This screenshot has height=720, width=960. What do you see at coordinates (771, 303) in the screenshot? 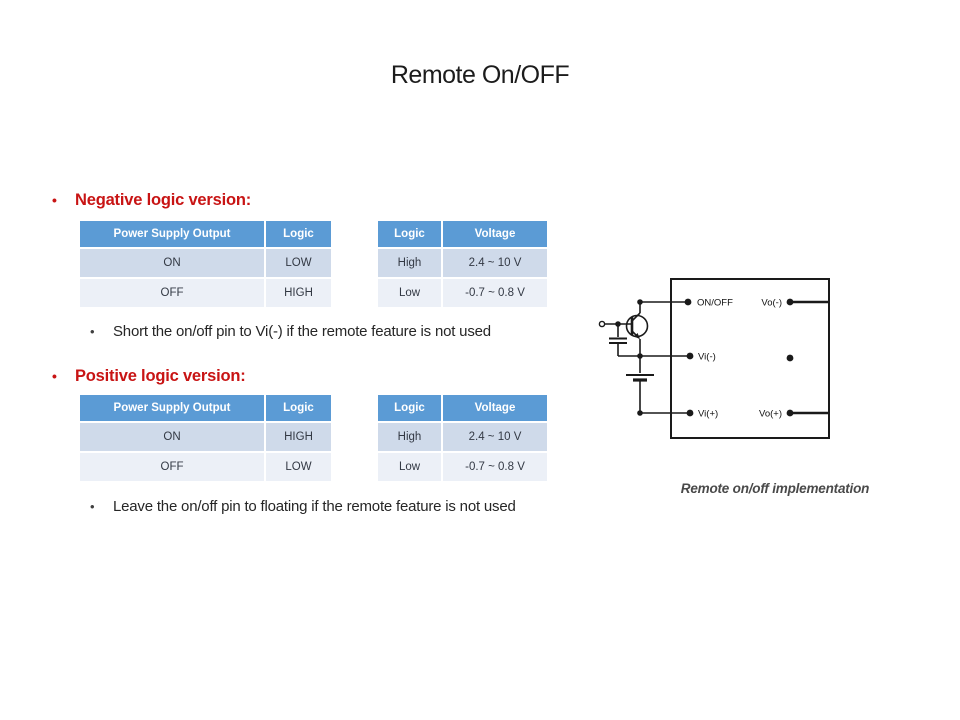
I see `pin-label-vo-neg: Vo(-)` at bounding box center [771, 303].